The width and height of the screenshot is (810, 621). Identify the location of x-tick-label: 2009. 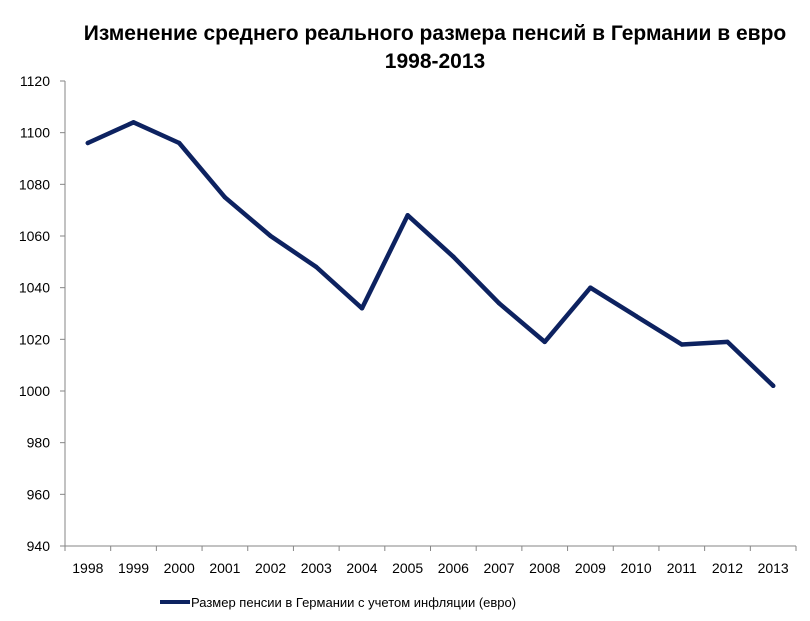
(590, 568).